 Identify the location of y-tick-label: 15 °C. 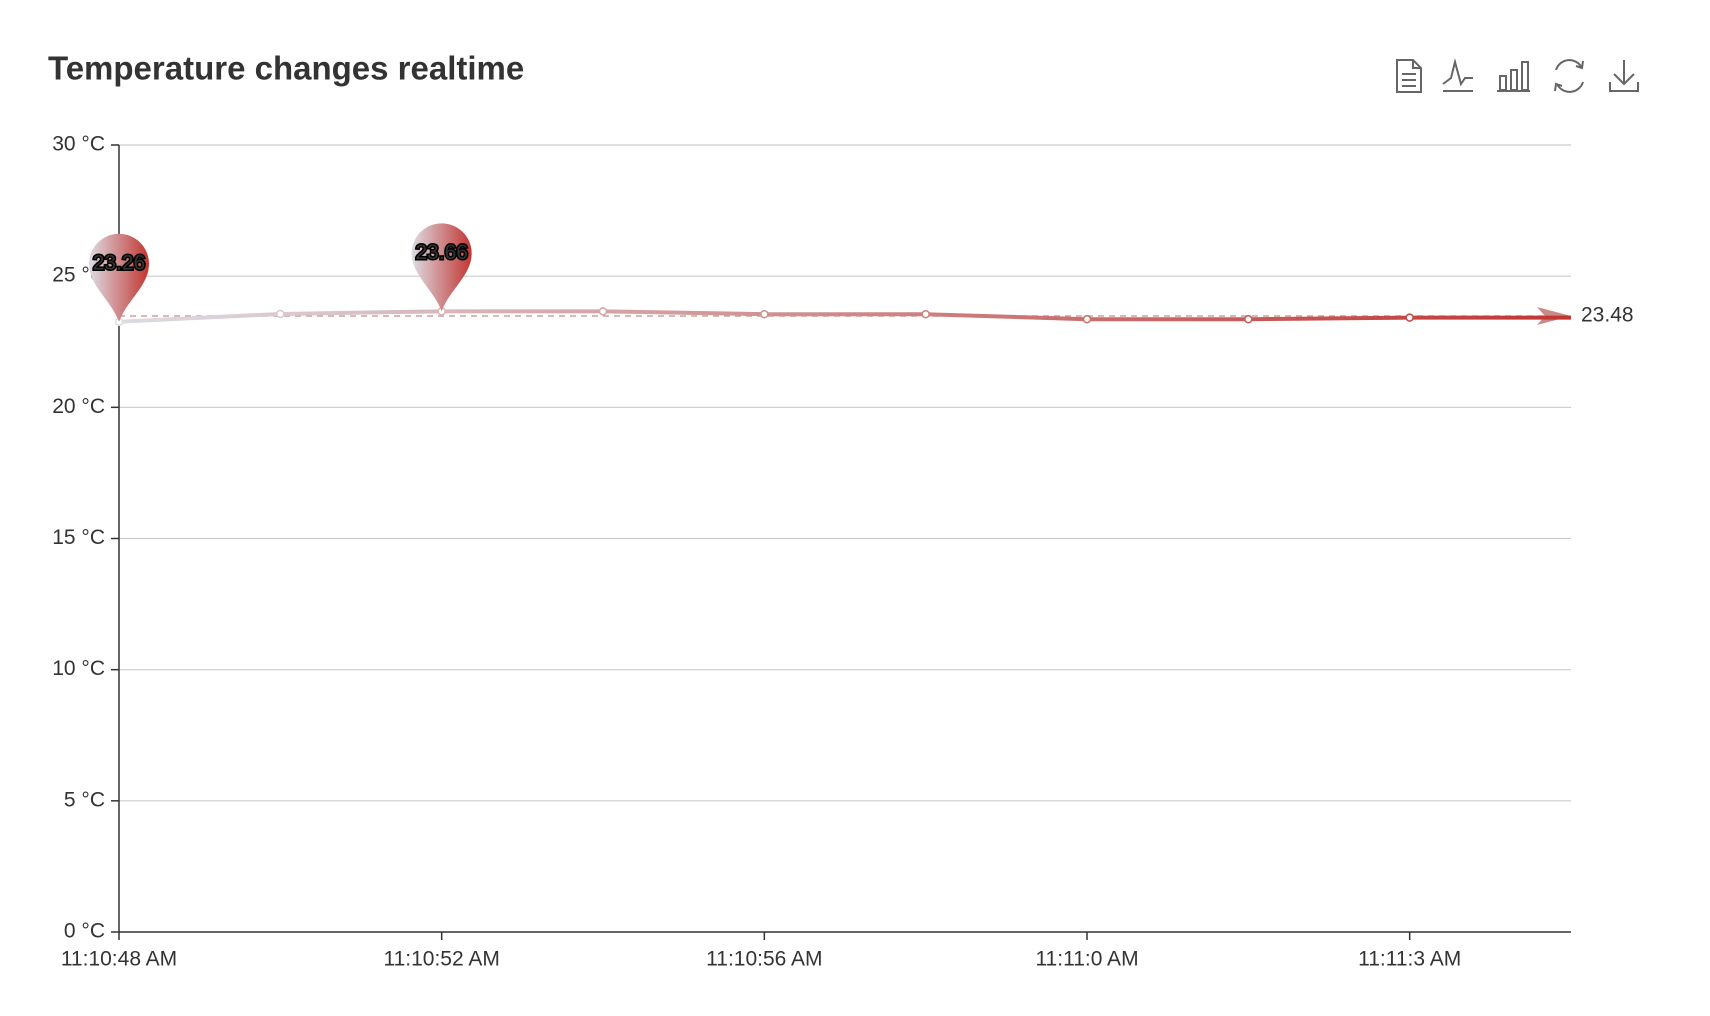
(78, 537).